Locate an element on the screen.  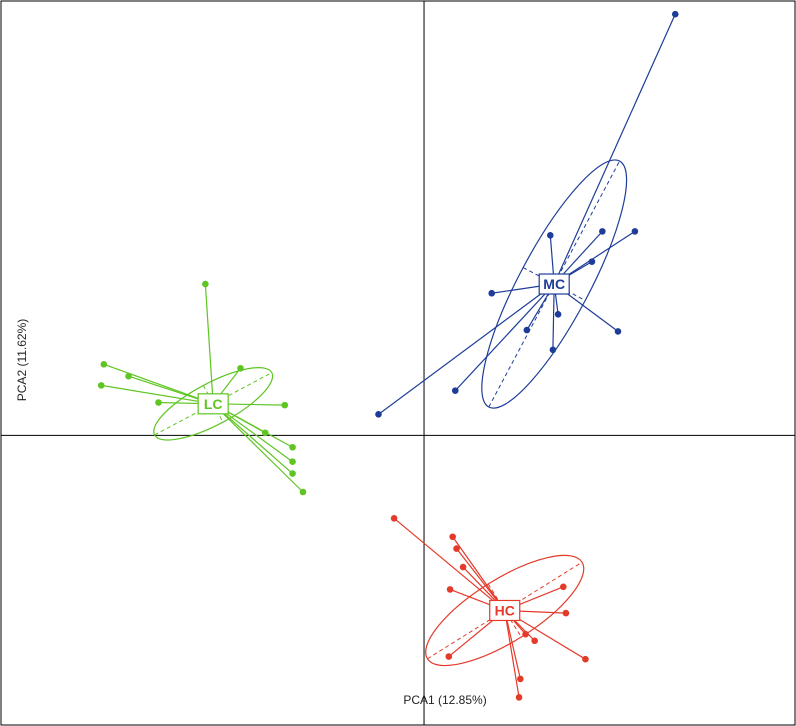
hc-centroid-label: HC is located at coordinates (505, 610).